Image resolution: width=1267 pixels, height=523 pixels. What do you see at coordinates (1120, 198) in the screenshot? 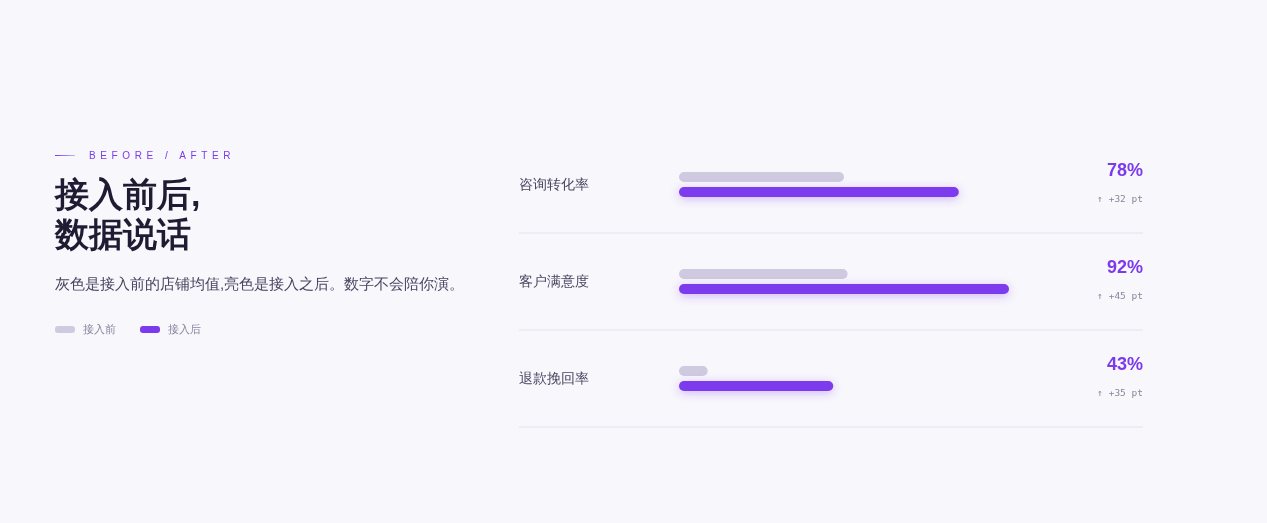
I see `text: ↑ +32 pt` at bounding box center [1120, 198].